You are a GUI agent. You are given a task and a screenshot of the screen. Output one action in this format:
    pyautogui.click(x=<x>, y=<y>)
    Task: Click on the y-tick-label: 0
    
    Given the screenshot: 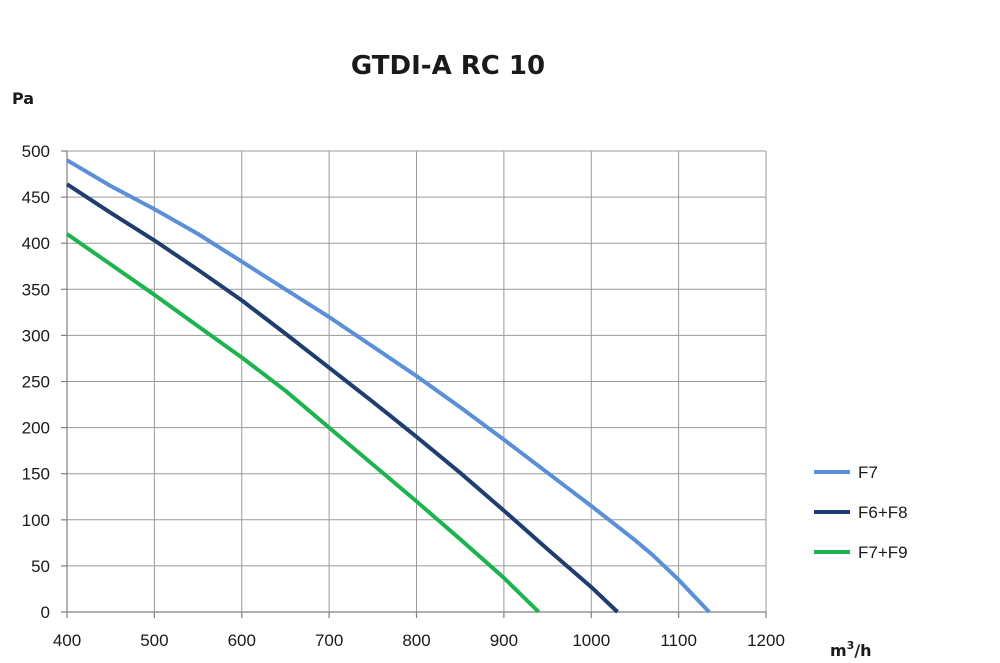 What is the action you would take?
    pyautogui.click(x=45, y=612)
    